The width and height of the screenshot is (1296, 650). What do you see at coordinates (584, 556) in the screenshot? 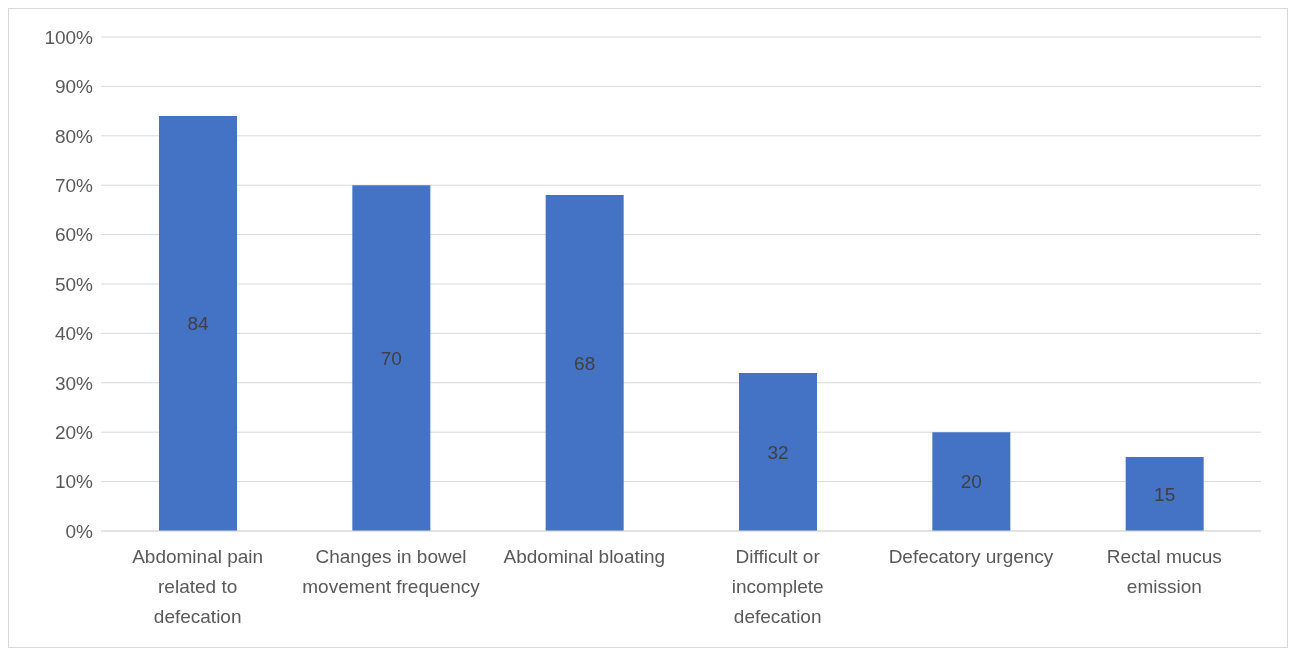
I see `x-tick-label: Abdominal bloating` at bounding box center [584, 556].